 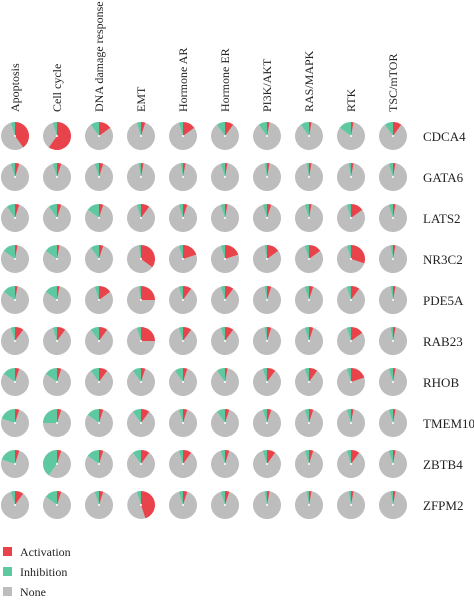 I want to click on pathway-label: EMT, so click(x=141, y=99).